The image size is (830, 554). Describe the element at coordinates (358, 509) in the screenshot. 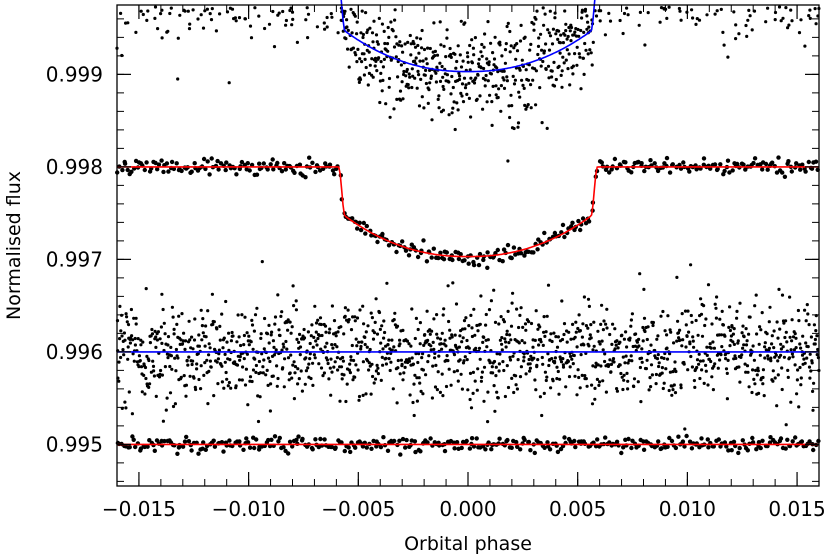

I see `x-tick-label: −0.005` at that location.